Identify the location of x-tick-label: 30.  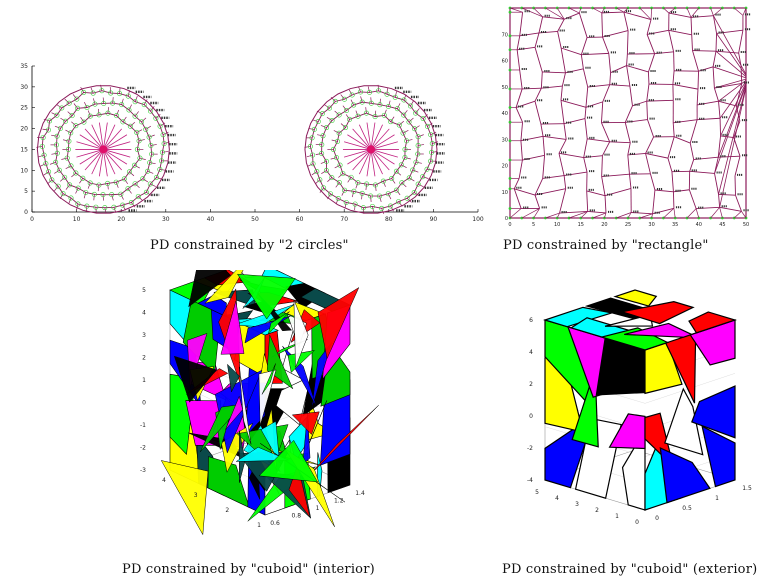
(651, 225).